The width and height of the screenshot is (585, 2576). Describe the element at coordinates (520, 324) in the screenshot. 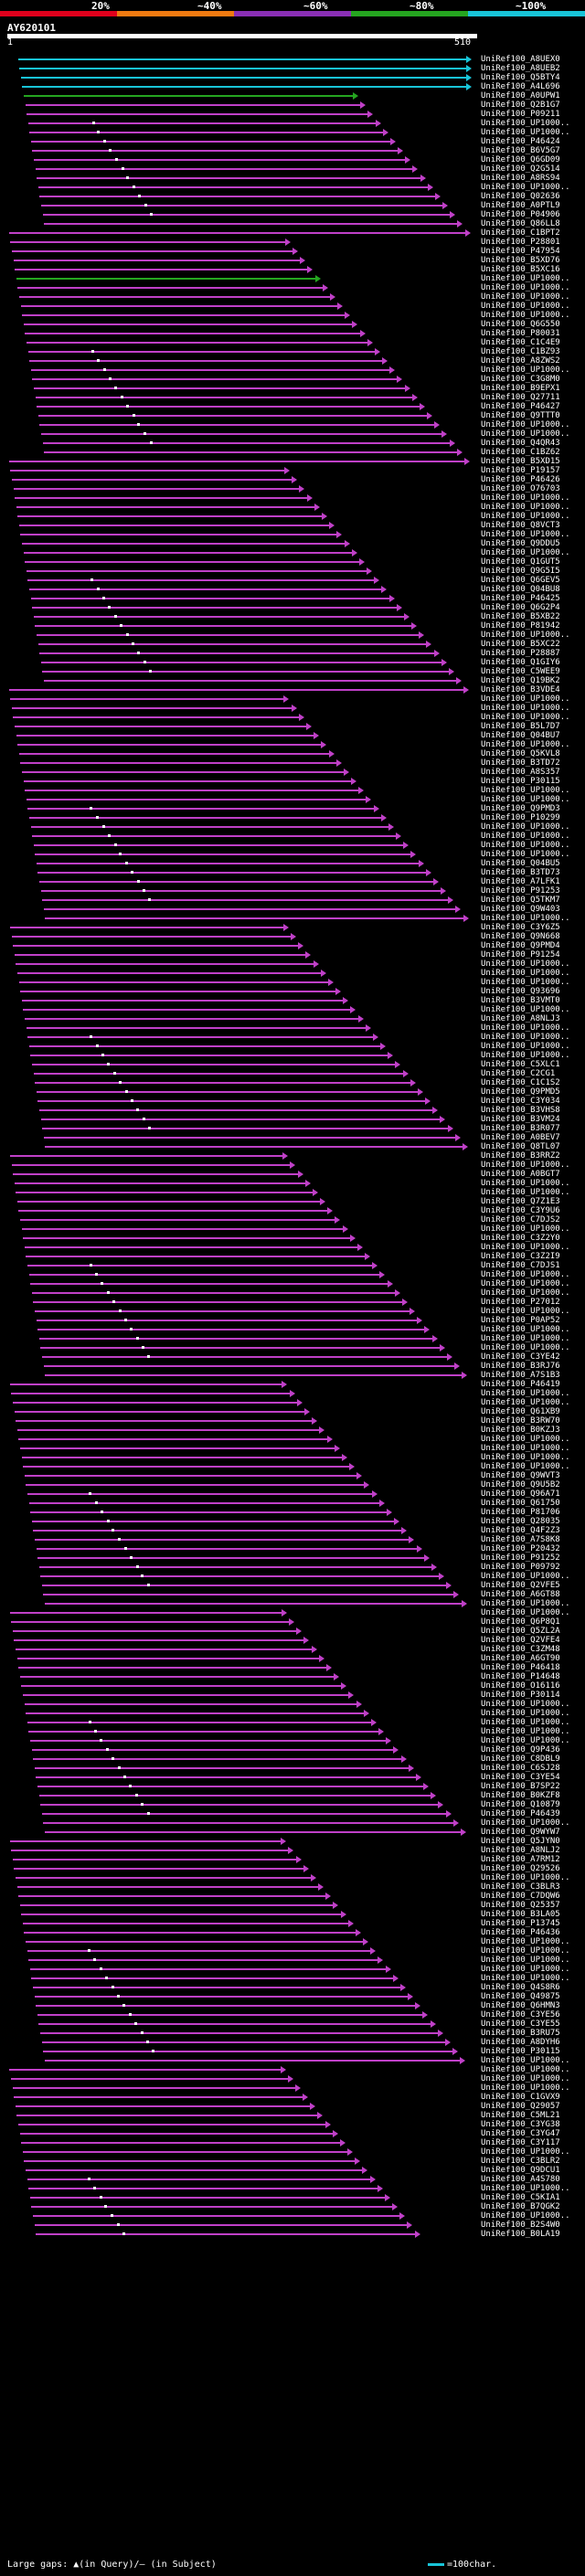

I see `hit-label: UniRef100_Q6G550` at that location.